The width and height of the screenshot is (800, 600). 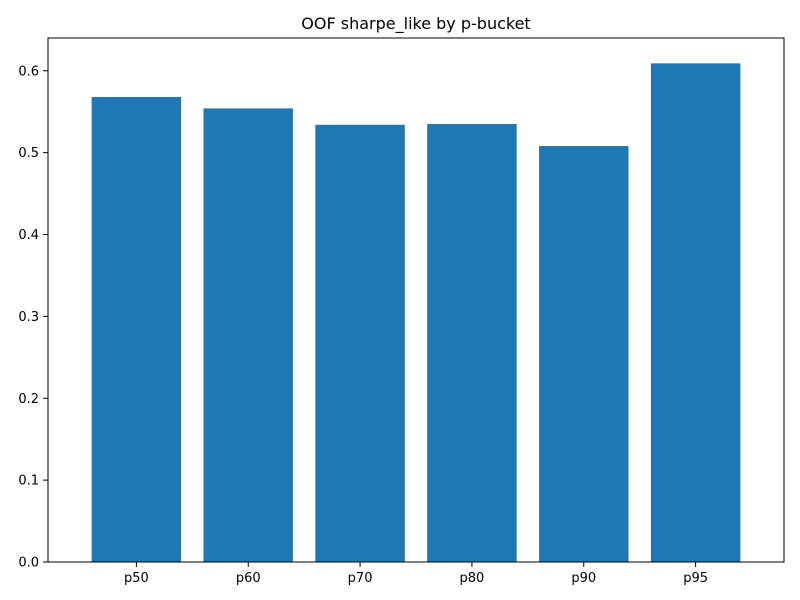 I want to click on y-tick-label: 0.5, so click(x=28, y=153).